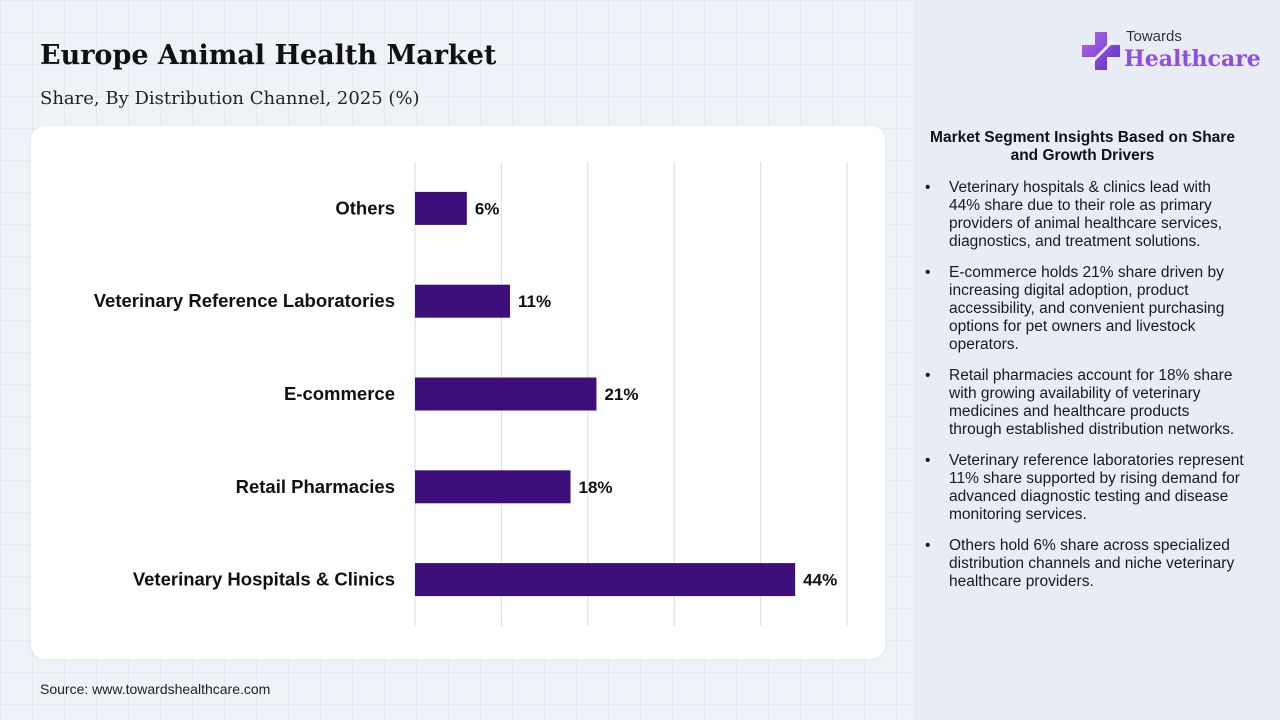 Image resolution: width=1280 pixels, height=720 pixels. Describe the element at coordinates (1192, 59) in the screenshot. I see `logo-text-bottom: Healthcare` at that location.